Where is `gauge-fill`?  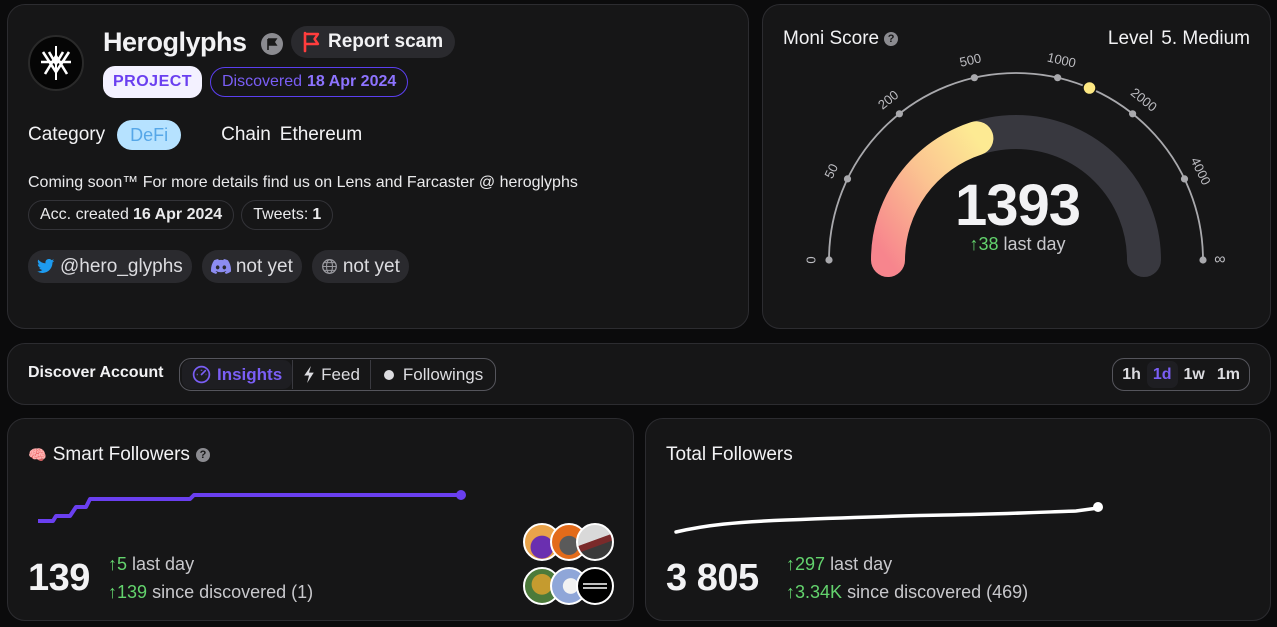 gauge-fill is located at coordinates (932, 199).